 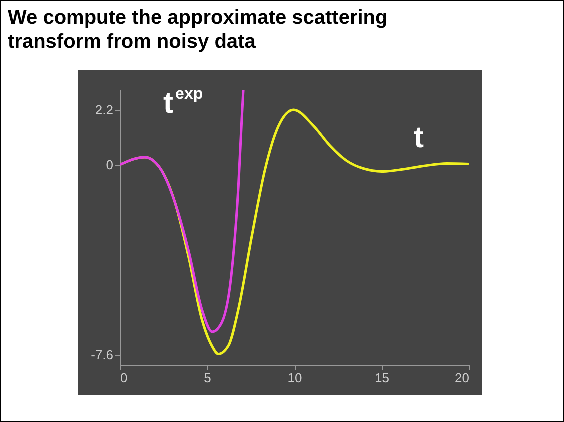 What do you see at coordinates (382, 378) in the screenshot?
I see `x-tick-label: 15` at bounding box center [382, 378].